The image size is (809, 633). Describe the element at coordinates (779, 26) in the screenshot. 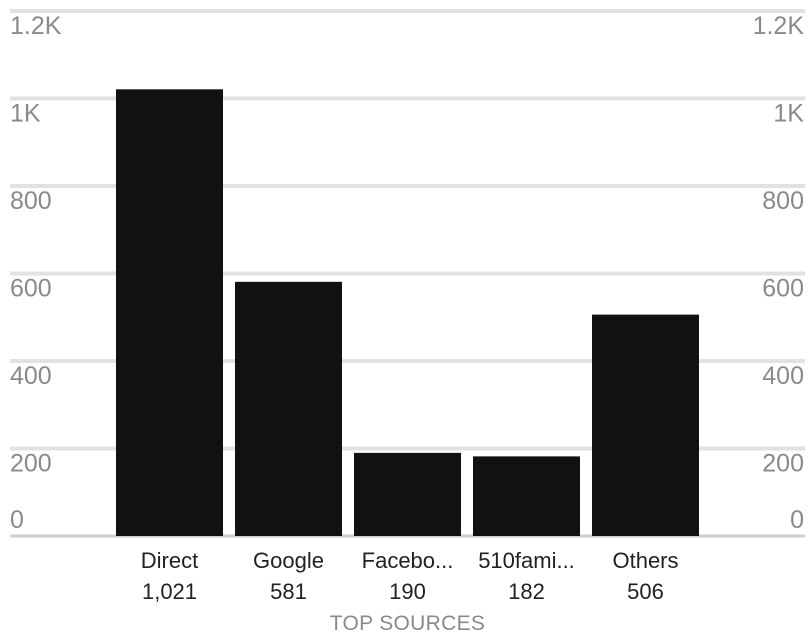

I see `y-tick-label-right: 1.2K` at that location.